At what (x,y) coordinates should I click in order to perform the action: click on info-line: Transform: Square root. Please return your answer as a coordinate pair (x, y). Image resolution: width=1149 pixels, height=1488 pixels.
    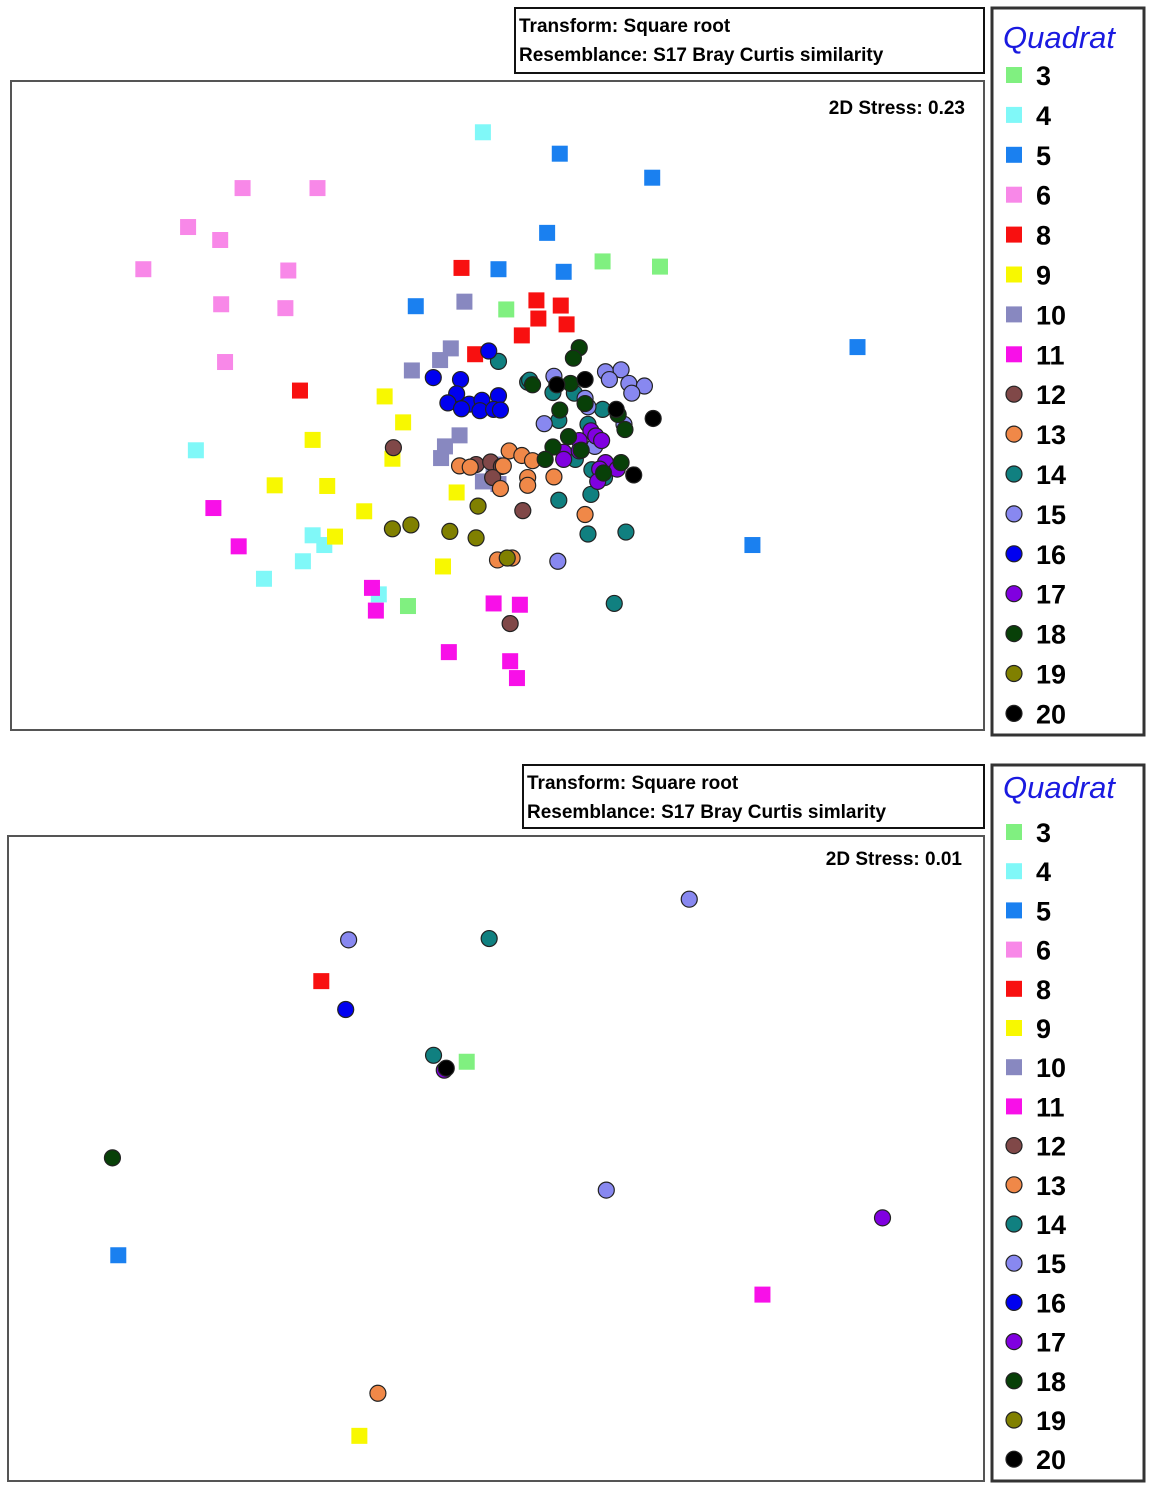
    Looking at the image, I should click on (625, 26).